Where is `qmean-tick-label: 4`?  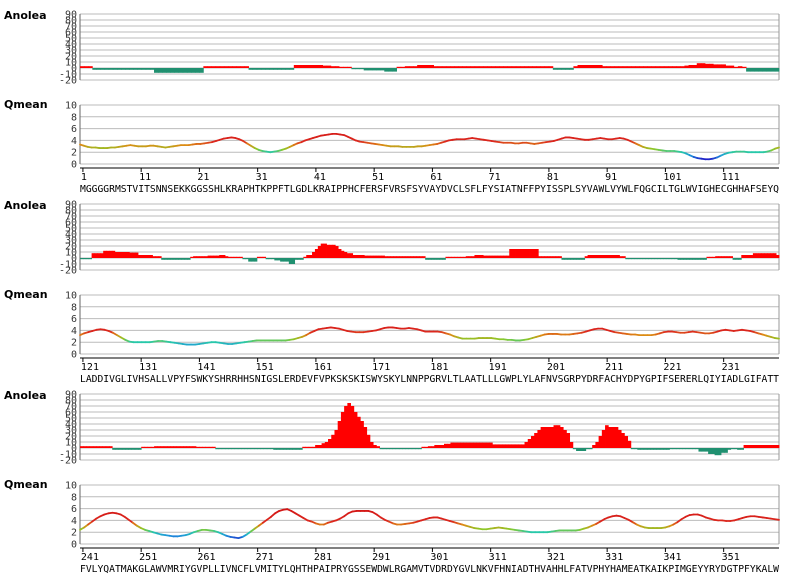
qmean-tick-label: 4 is located at coordinates (74, 141).